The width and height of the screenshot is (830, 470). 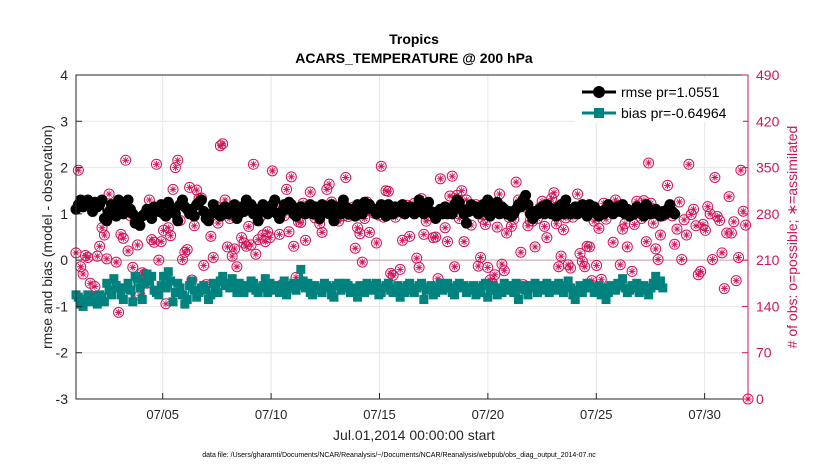 What do you see at coordinates (162, 414) in the screenshot?
I see `x-tick-label: 07/05` at bounding box center [162, 414].